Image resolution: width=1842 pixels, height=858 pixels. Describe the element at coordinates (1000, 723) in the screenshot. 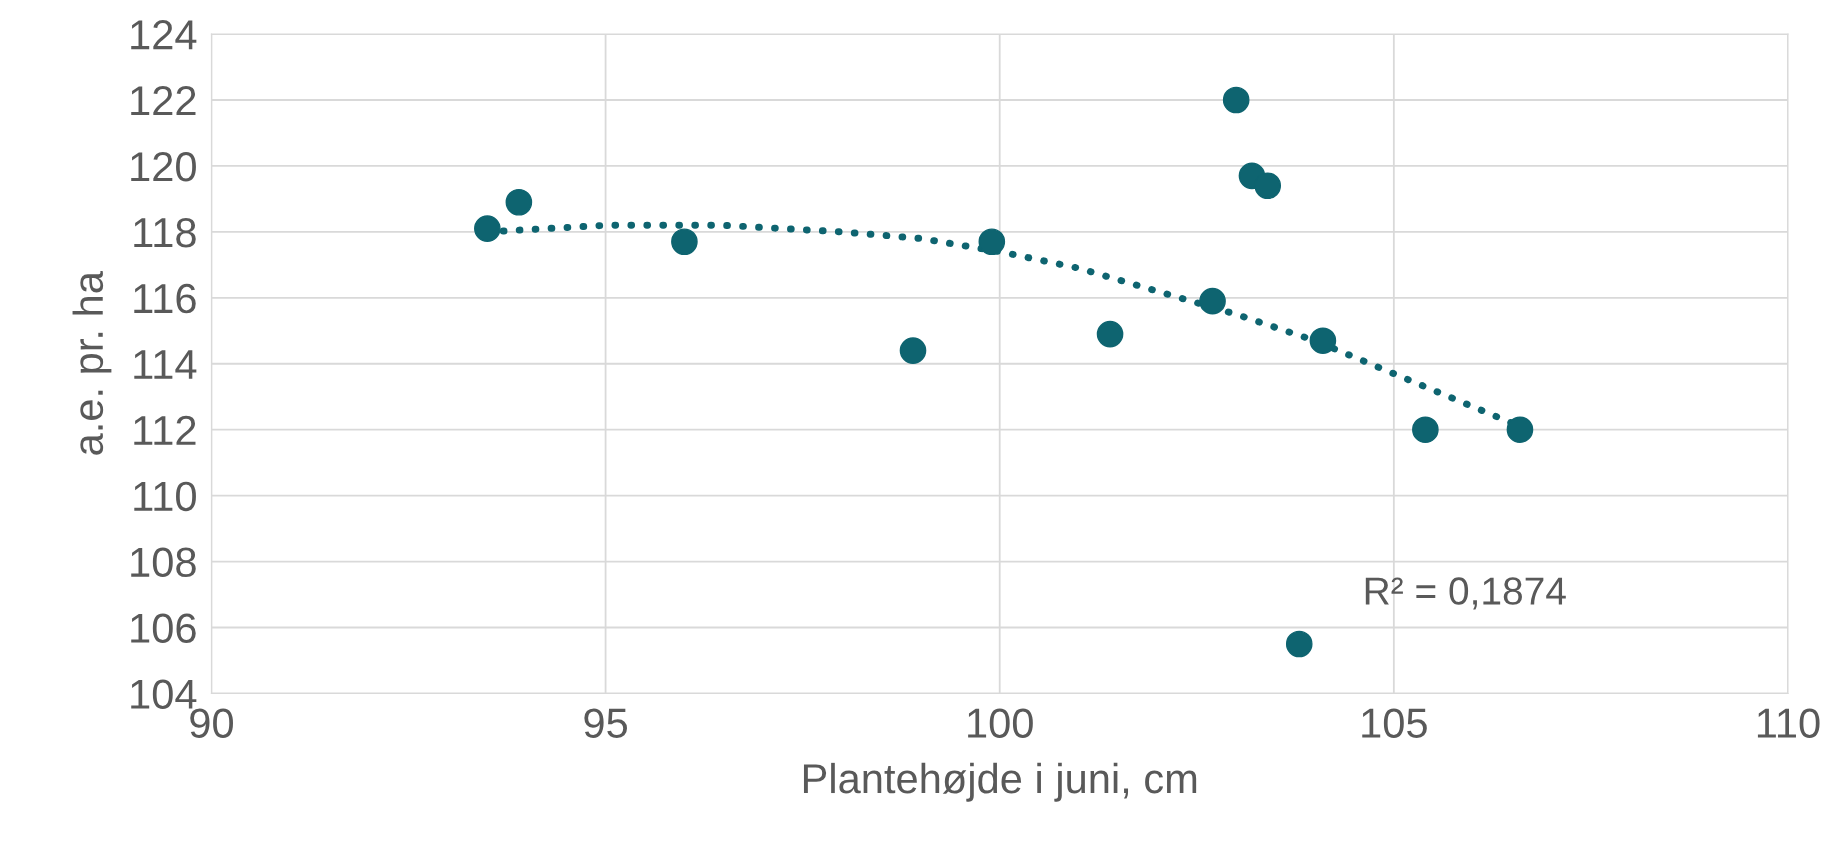

I see `x-tick-label: 100` at that location.